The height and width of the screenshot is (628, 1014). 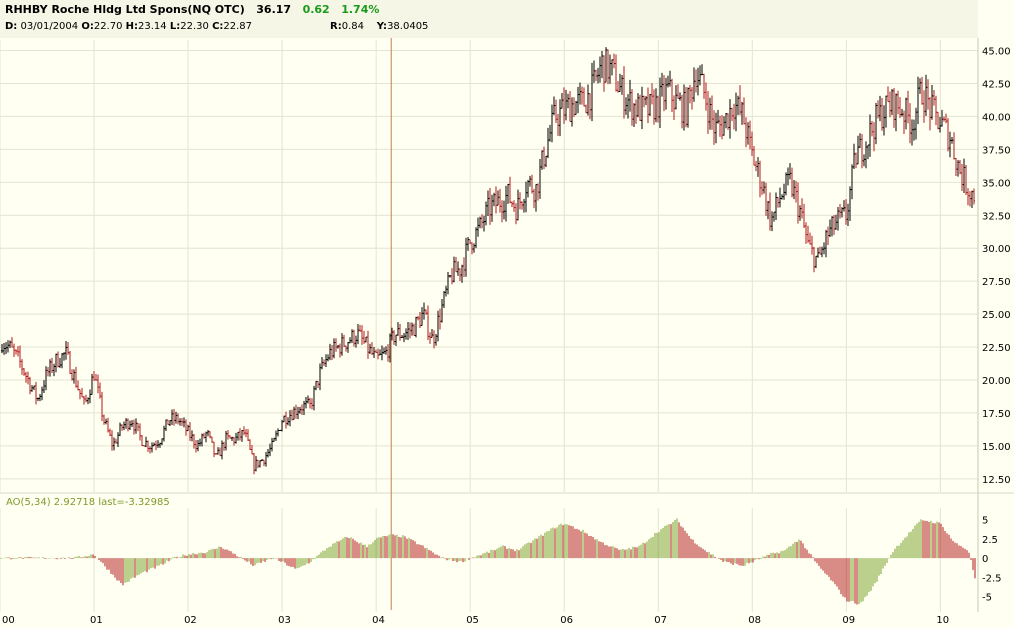 What do you see at coordinates (992, 560) in the screenshot?
I see `ao-axis-ticks: 5 2.5 0 -2.5 -5` at bounding box center [992, 560].